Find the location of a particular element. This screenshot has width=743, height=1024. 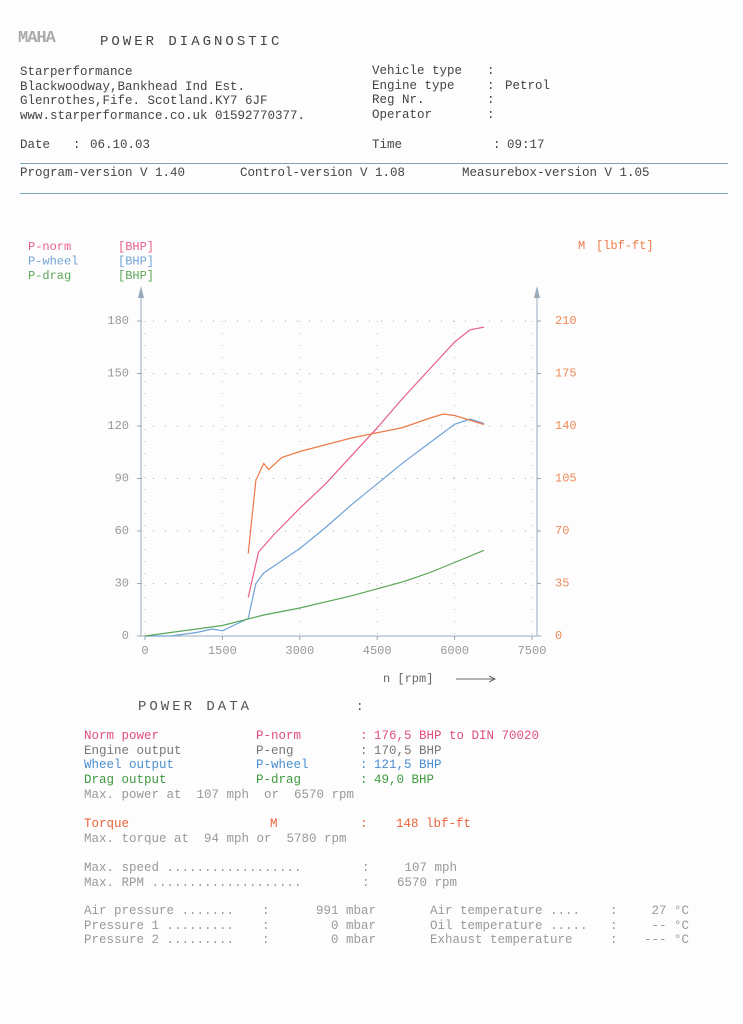

condition-value: 27 °C is located at coordinates (670, 911).